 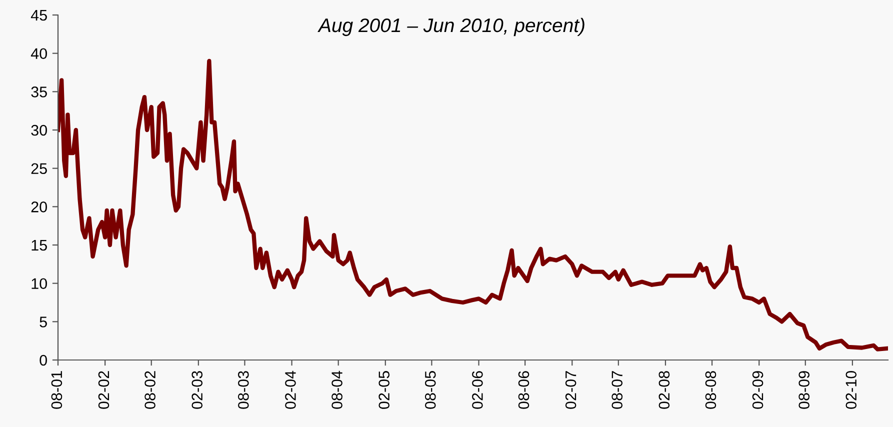 I want to click on x-tick-label: 02-02, so click(x=104, y=390).